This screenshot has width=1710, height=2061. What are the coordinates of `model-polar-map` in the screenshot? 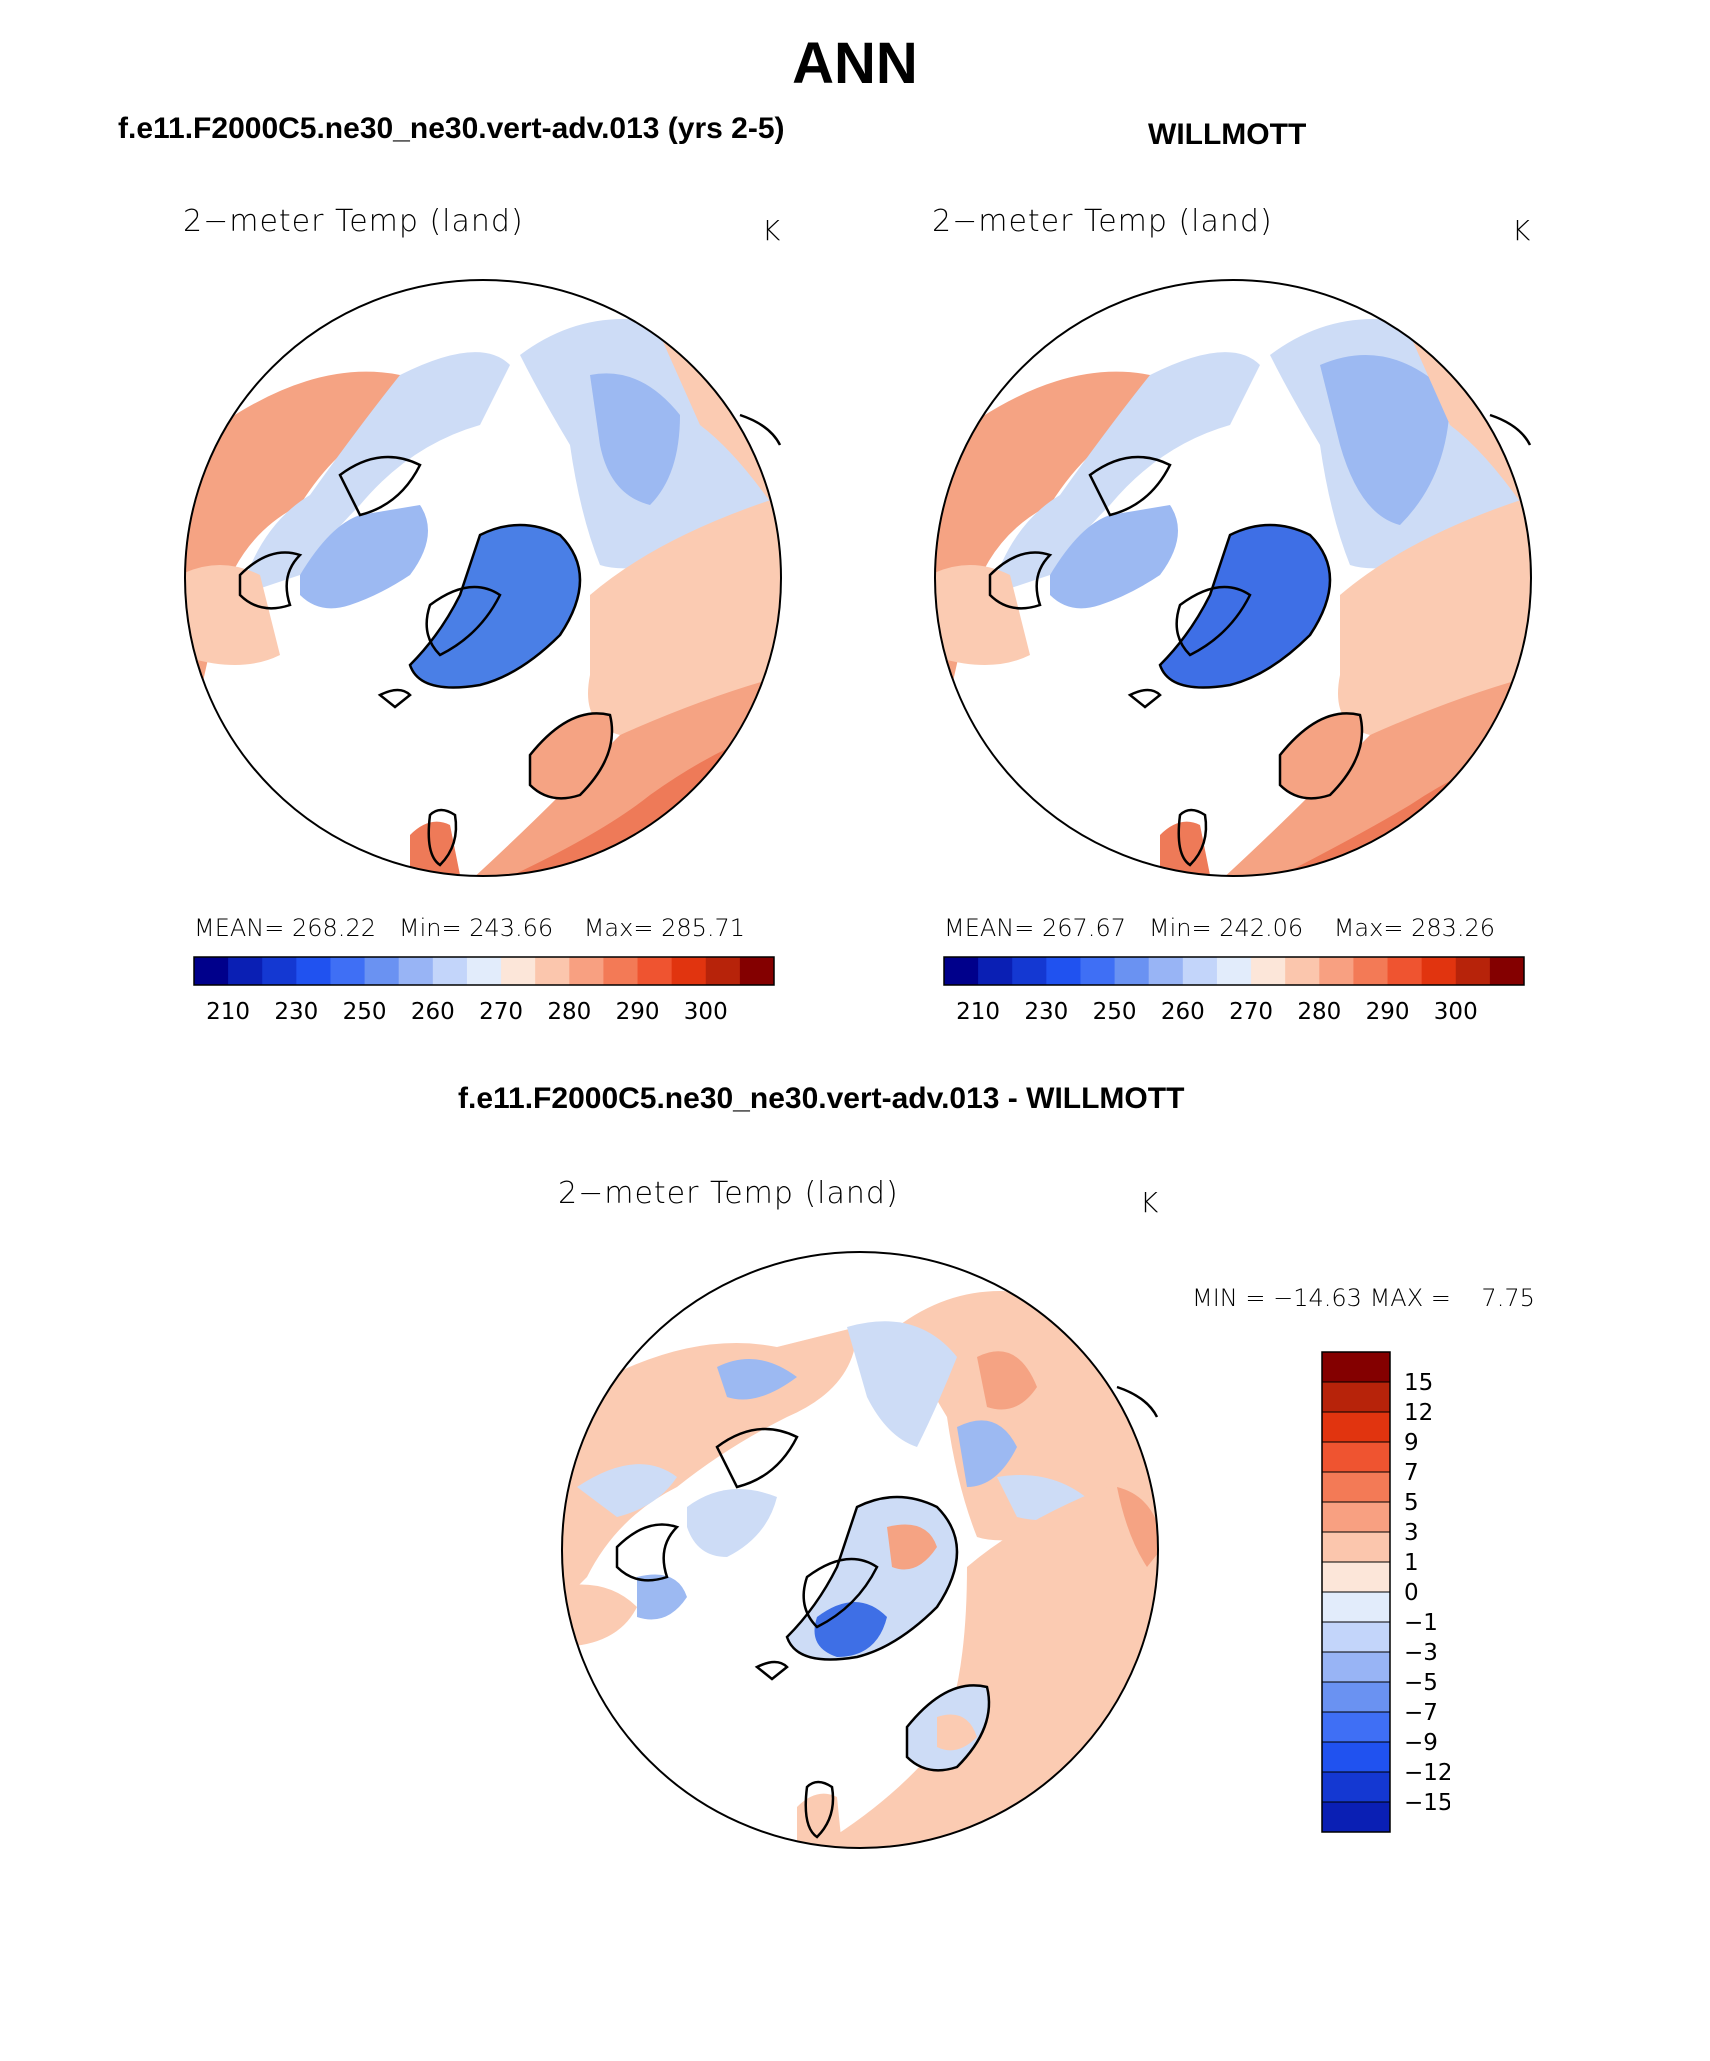 It's located at (483, 578).